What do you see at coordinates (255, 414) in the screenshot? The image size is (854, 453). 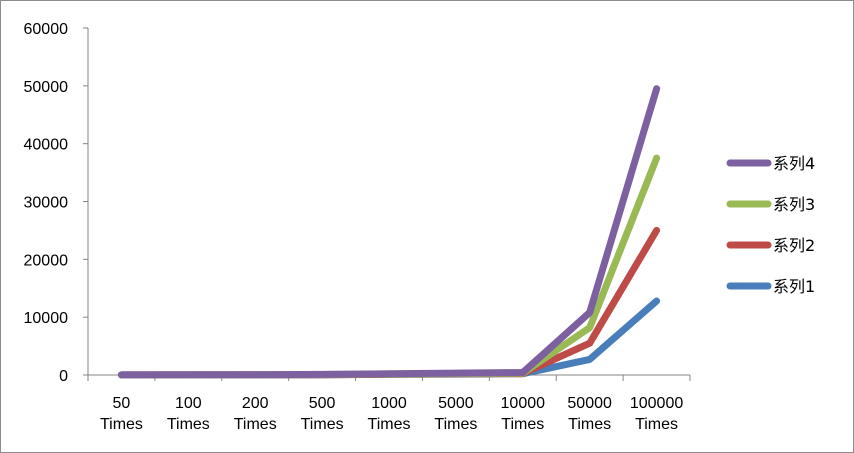 I see `x-tick-label: 200 Times` at bounding box center [255, 414].